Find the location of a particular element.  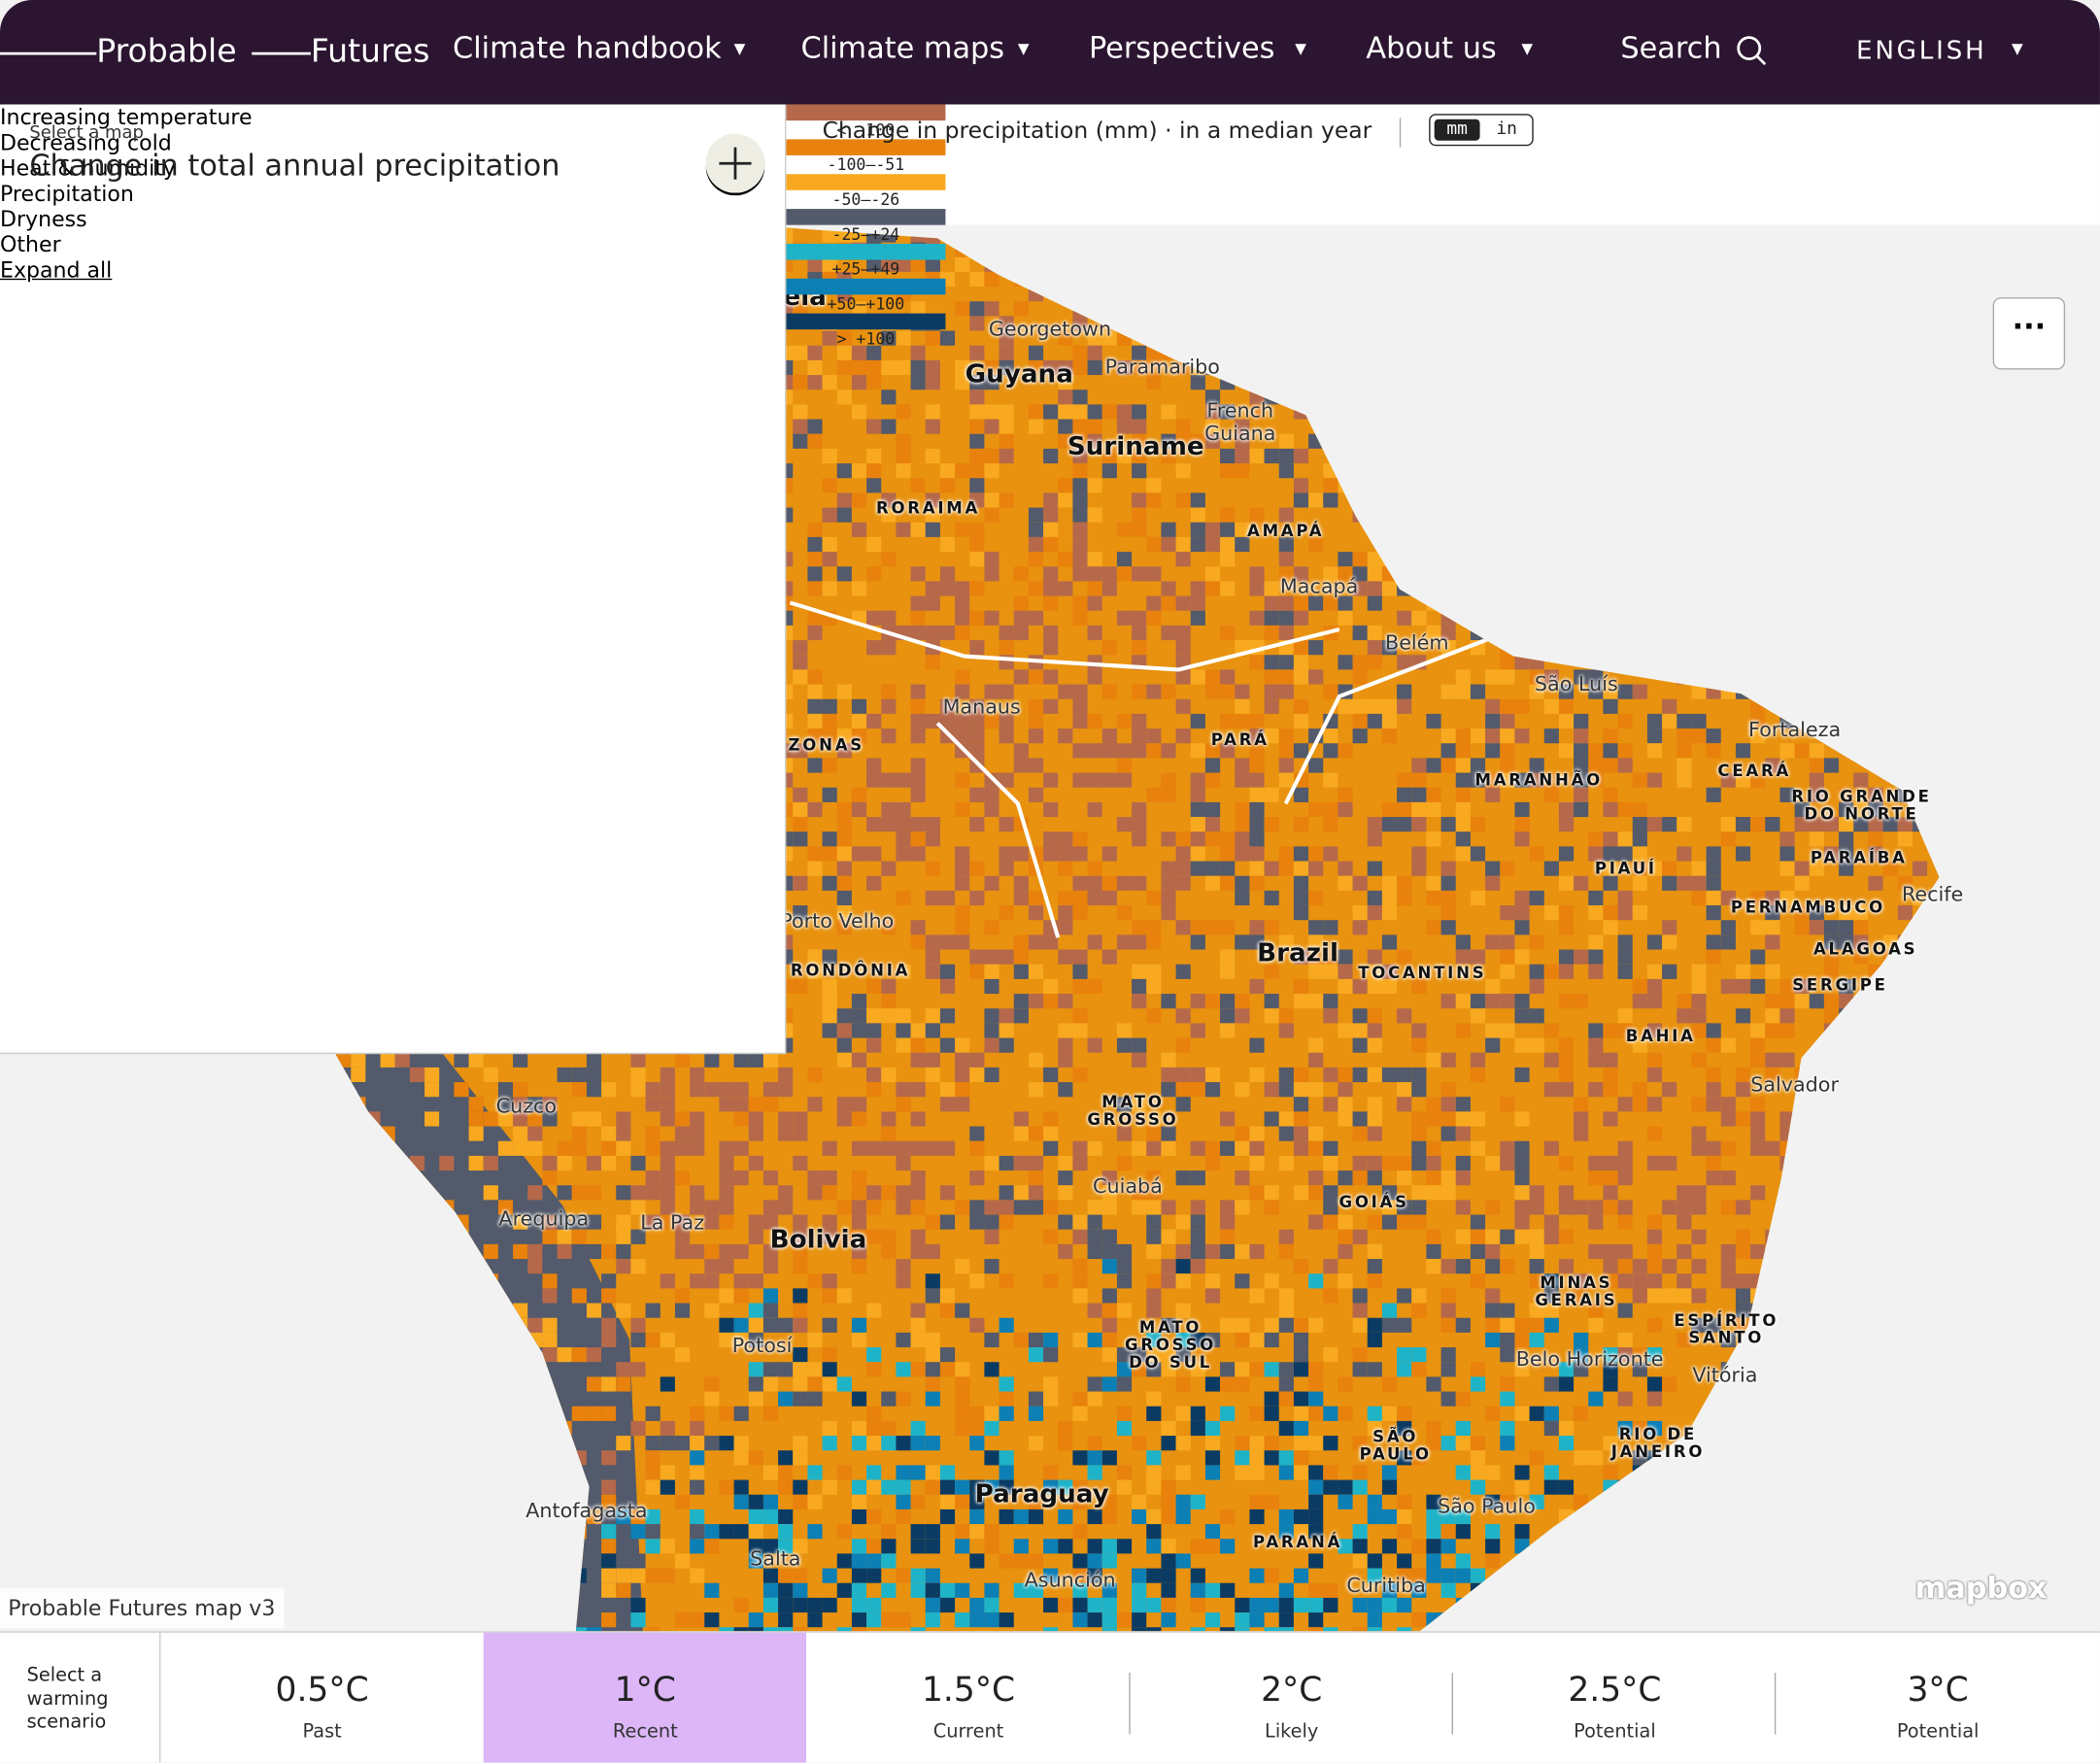

scenario-option: 1.5°C Current is located at coordinates (969, 1698).